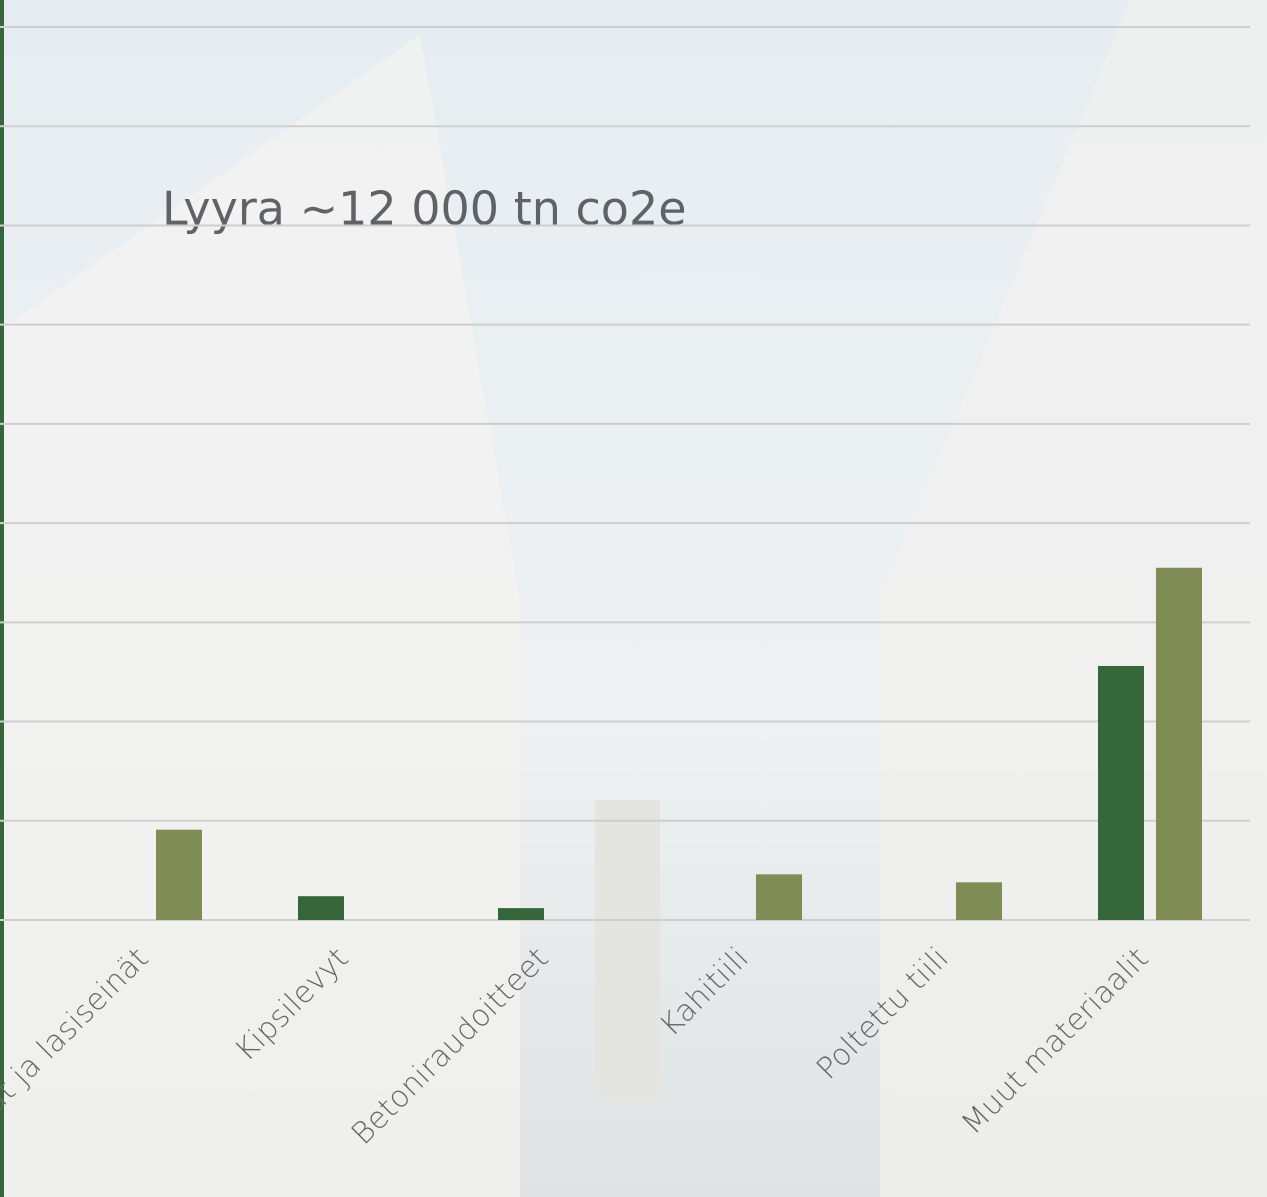 This screenshot has width=1267, height=1197. Describe the element at coordinates (627, 950) in the screenshot. I see `tower` at that location.